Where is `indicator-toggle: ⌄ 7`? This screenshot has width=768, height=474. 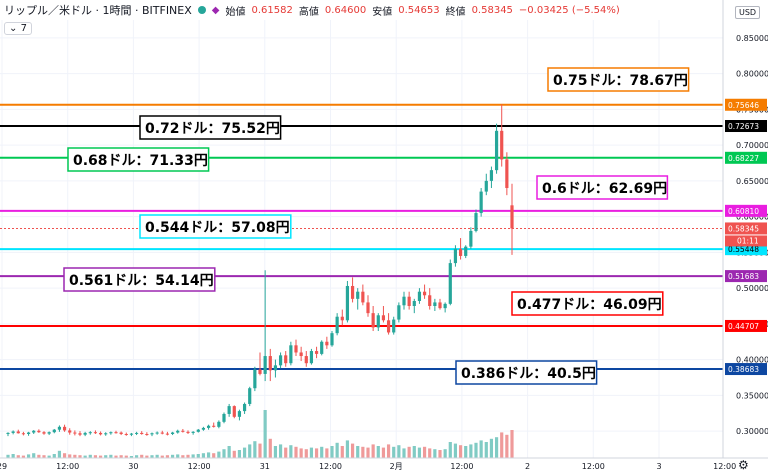
indicator-toggle: ⌄ 7 is located at coordinates (18, 28).